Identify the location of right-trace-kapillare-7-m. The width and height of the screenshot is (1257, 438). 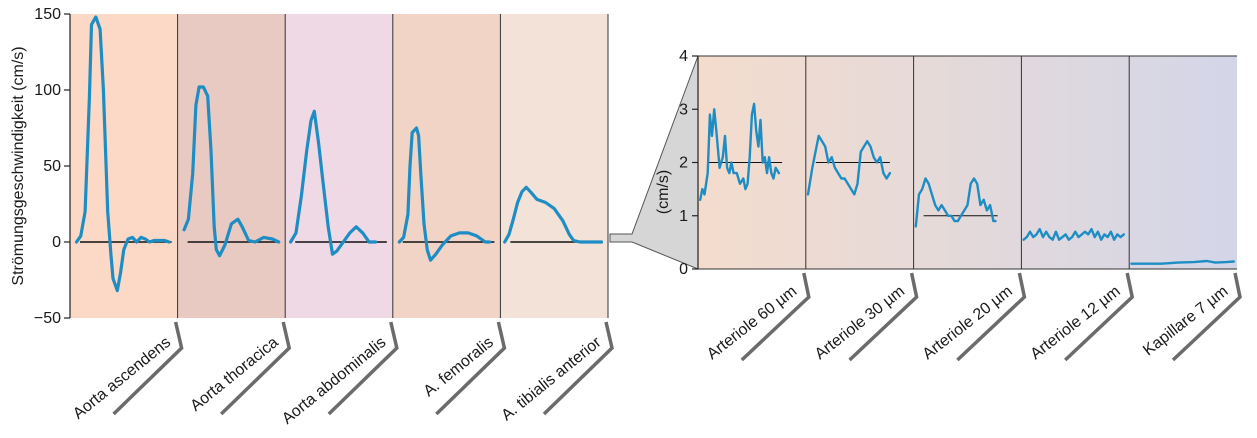
(1182, 262).